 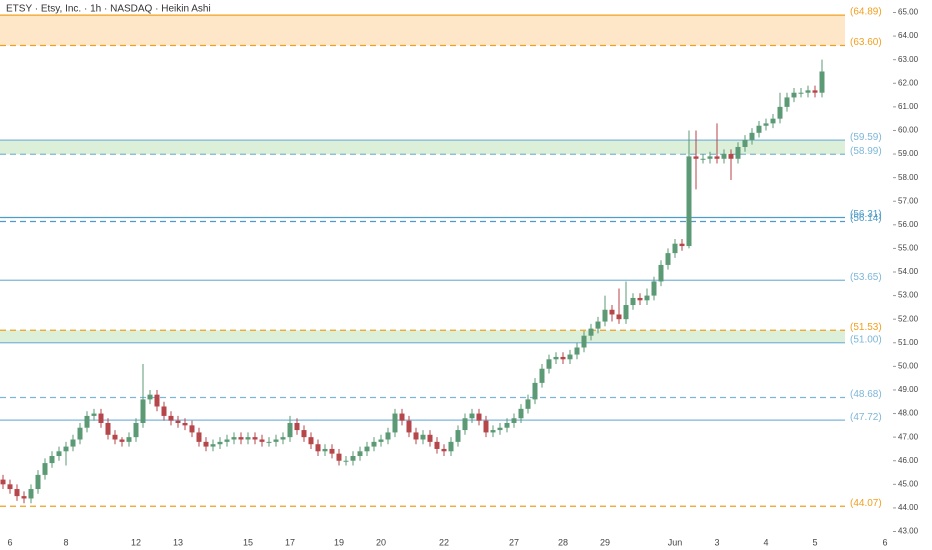 I want to click on y-tick-label: 51.00, so click(x=908, y=342).